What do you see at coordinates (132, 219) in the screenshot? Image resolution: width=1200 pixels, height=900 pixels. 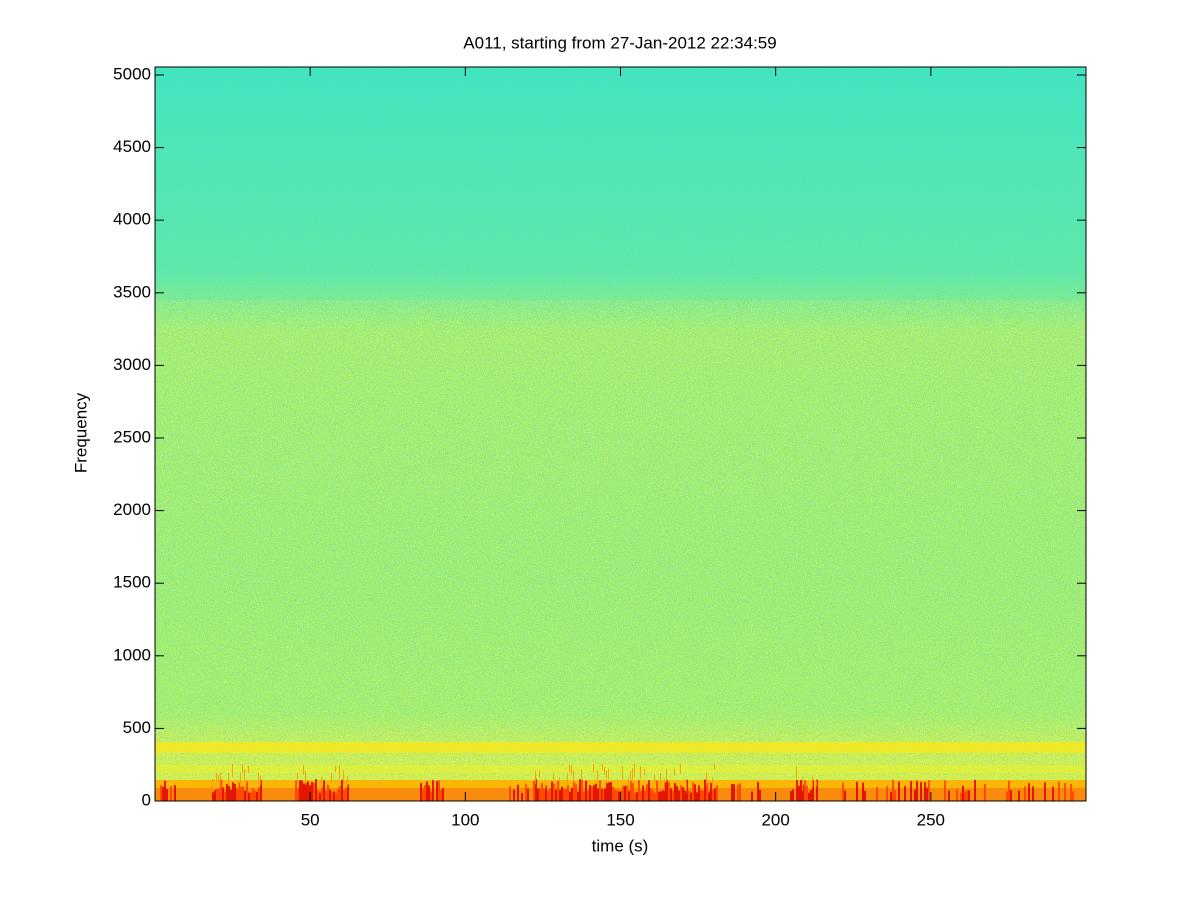 I see `y-tick-label: 4000` at bounding box center [132, 219].